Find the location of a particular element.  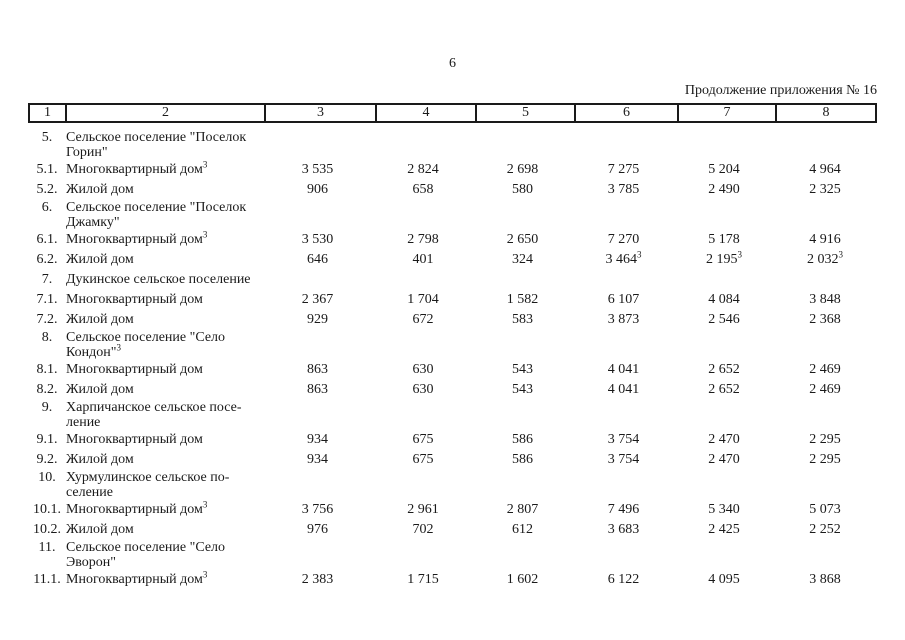

row-label: Многоквартирный дом is located at coordinates (164, 370).